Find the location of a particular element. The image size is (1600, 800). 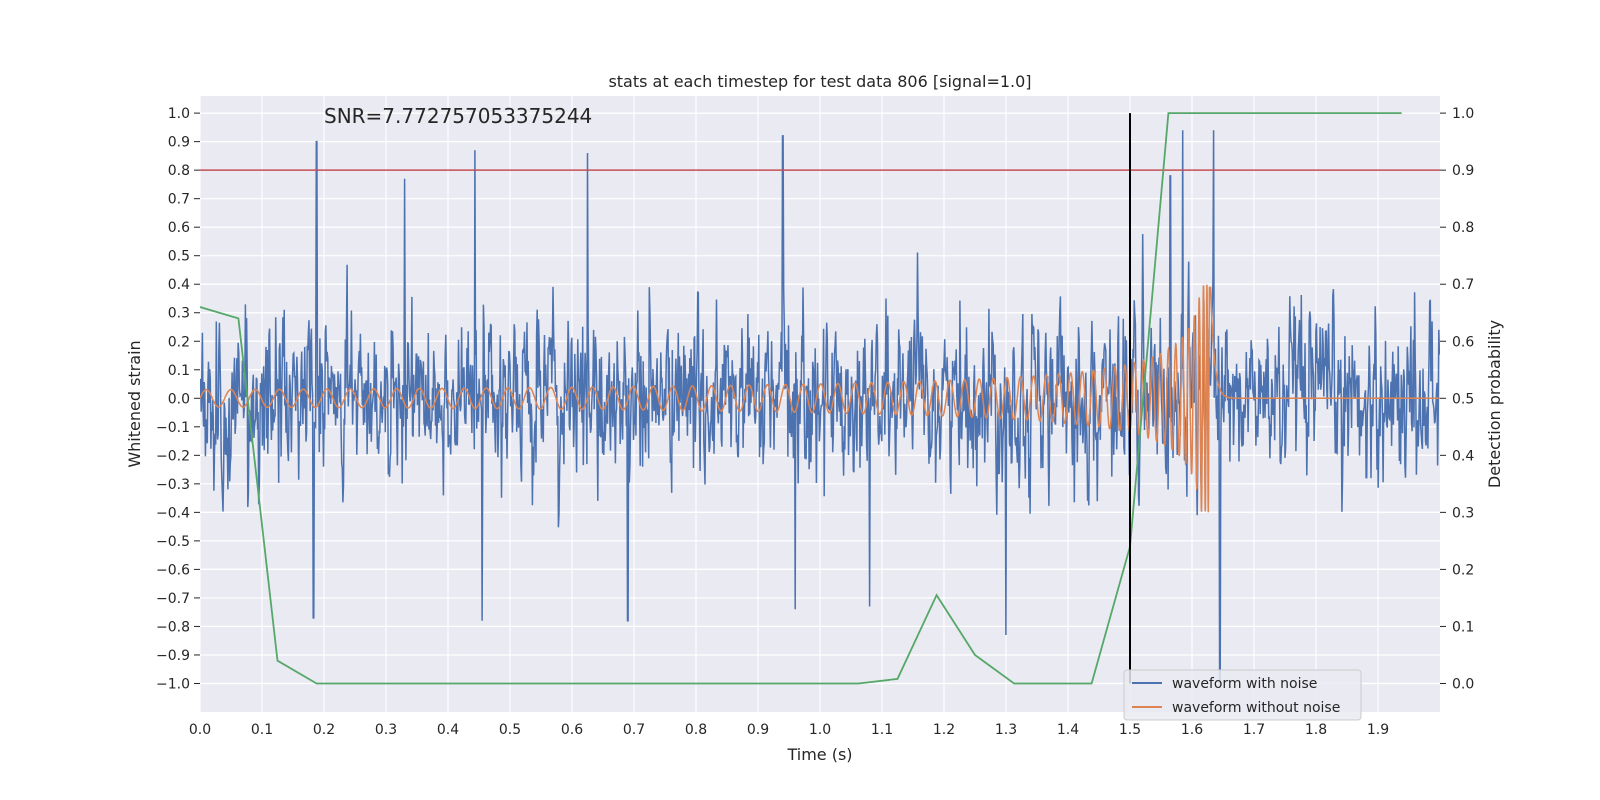

x-tick-label: 0.4 is located at coordinates (448, 730).